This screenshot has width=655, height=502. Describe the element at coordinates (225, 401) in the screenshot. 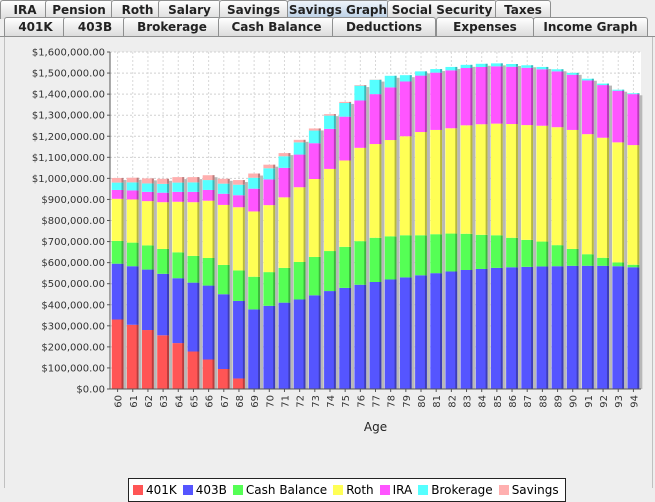

I see `x-tick-label: 67` at that location.